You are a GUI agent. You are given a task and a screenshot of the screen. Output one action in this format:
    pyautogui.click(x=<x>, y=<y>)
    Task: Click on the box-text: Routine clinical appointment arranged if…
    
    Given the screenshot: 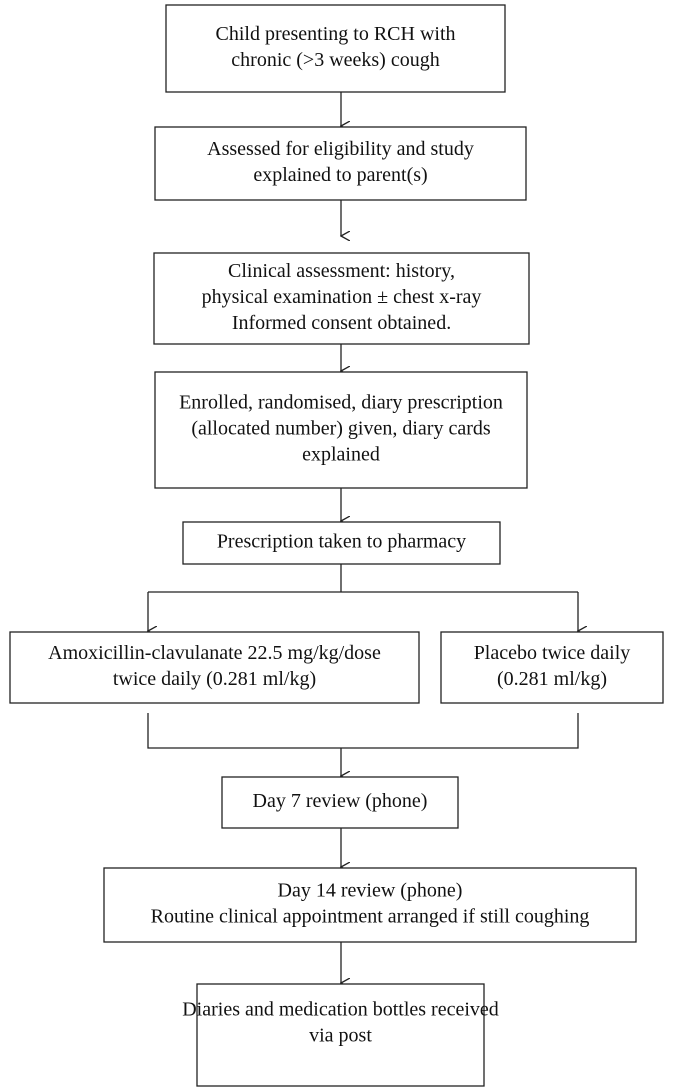 What is the action you would take?
    pyautogui.click(x=370, y=917)
    